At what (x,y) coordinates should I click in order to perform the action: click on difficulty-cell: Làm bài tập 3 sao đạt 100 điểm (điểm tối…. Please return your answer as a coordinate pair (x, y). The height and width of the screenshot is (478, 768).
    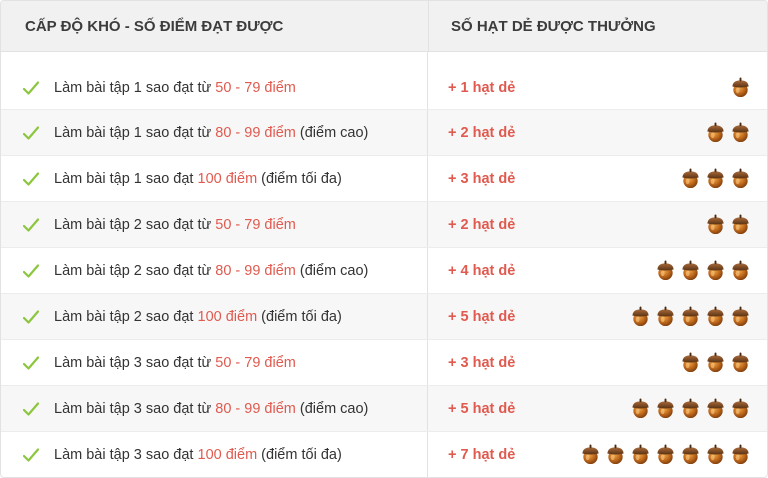
    Looking at the image, I should click on (214, 454).